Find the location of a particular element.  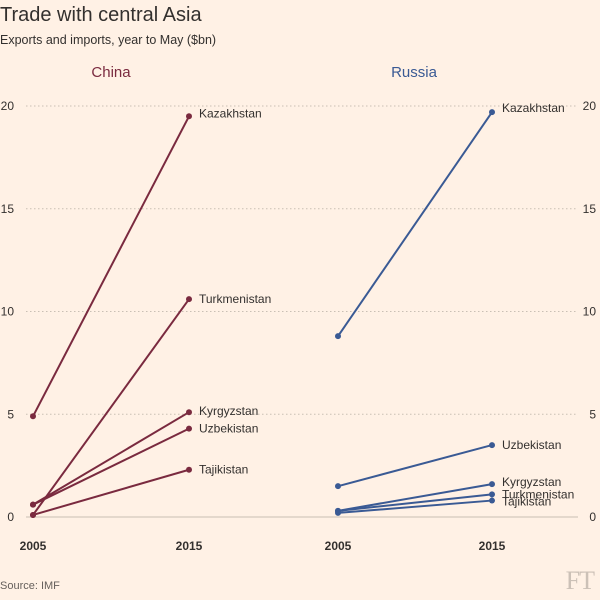

russia-panel-title: Russia is located at coordinates (414, 72).